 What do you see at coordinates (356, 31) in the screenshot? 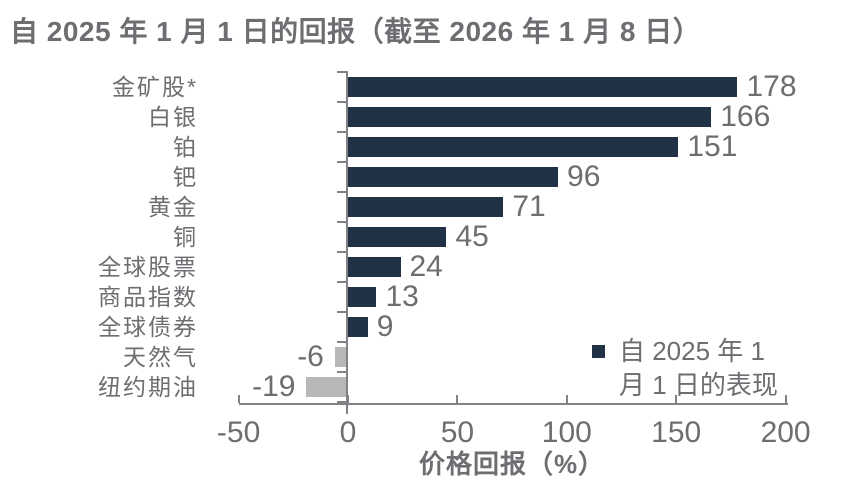
I see `chart-title: 自 2025 年 1 月 1 日的回报（截至 2026 年 1 月 8 日）` at bounding box center [356, 31].